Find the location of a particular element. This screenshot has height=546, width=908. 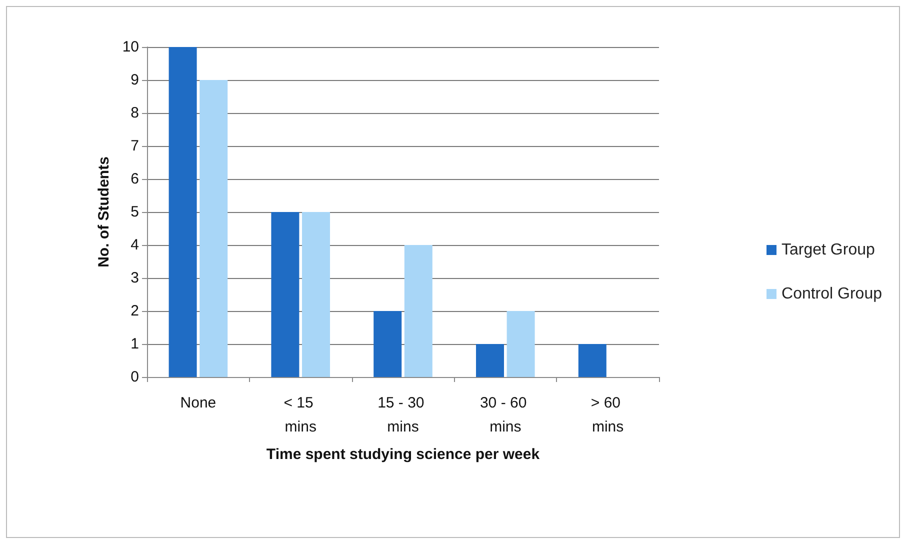

y-tick-label: 4 is located at coordinates (134, 245).